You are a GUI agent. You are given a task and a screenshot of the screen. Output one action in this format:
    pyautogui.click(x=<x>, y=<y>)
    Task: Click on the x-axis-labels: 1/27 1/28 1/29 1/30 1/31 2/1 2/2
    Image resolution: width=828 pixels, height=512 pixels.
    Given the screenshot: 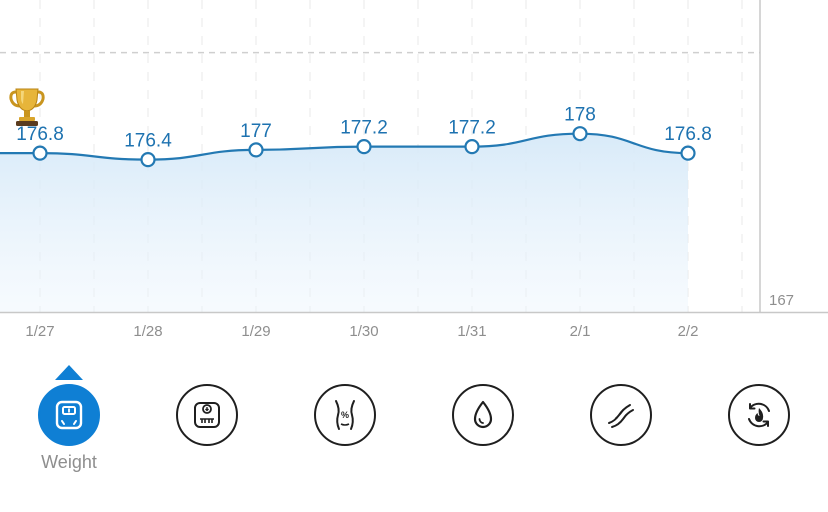 What is the action you would take?
    pyautogui.click(x=361, y=331)
    